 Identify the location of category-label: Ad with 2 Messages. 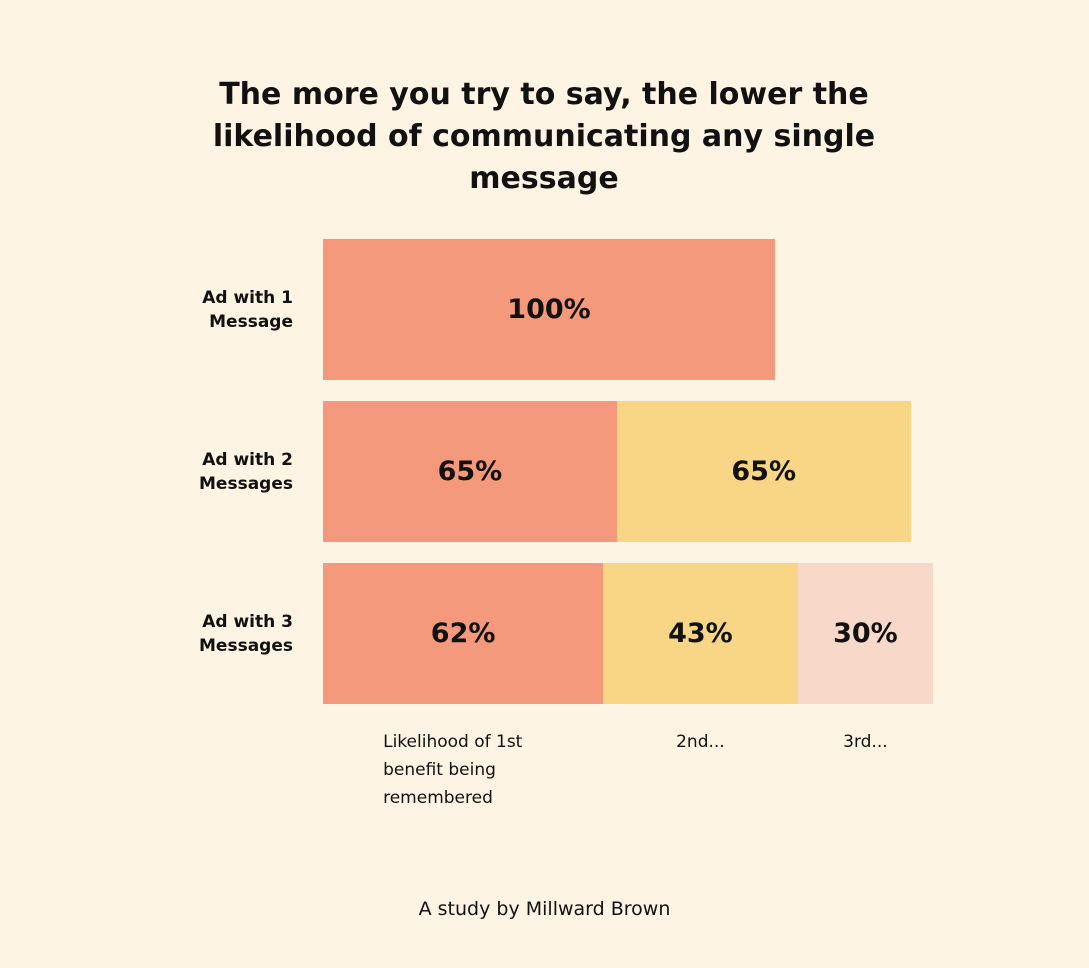
(246, 471).